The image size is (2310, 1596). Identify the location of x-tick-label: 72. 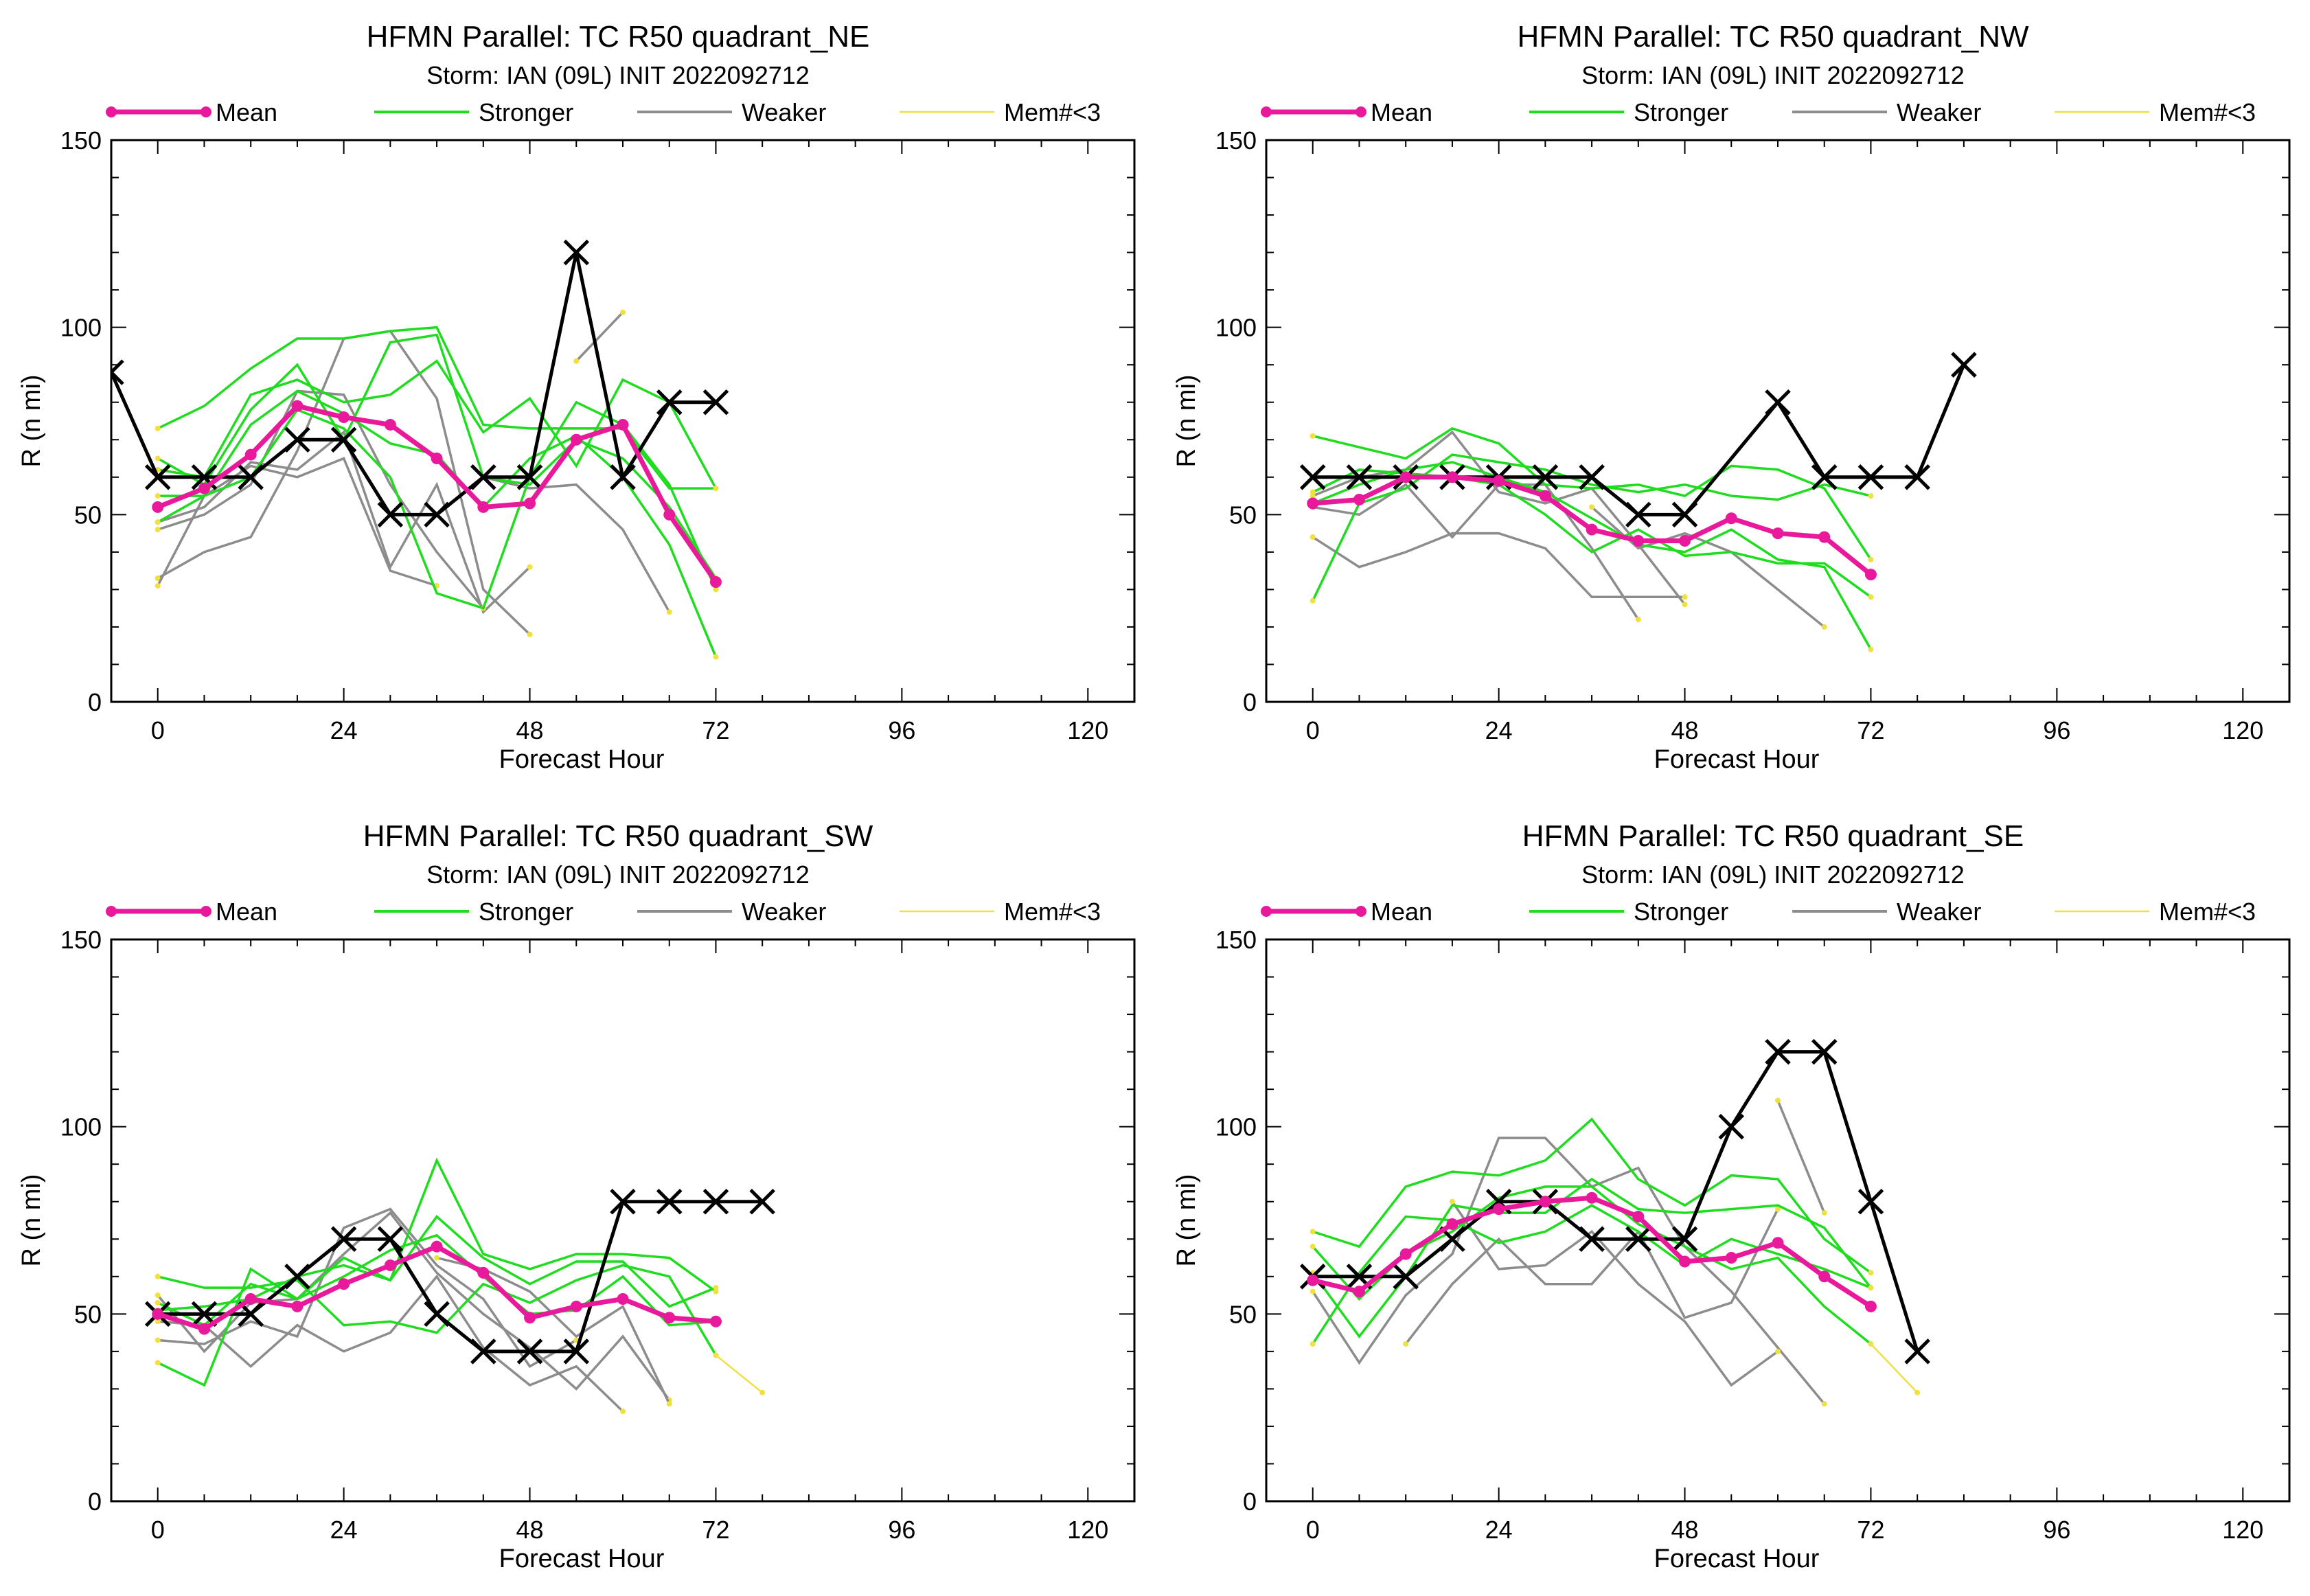
(715, 1530).